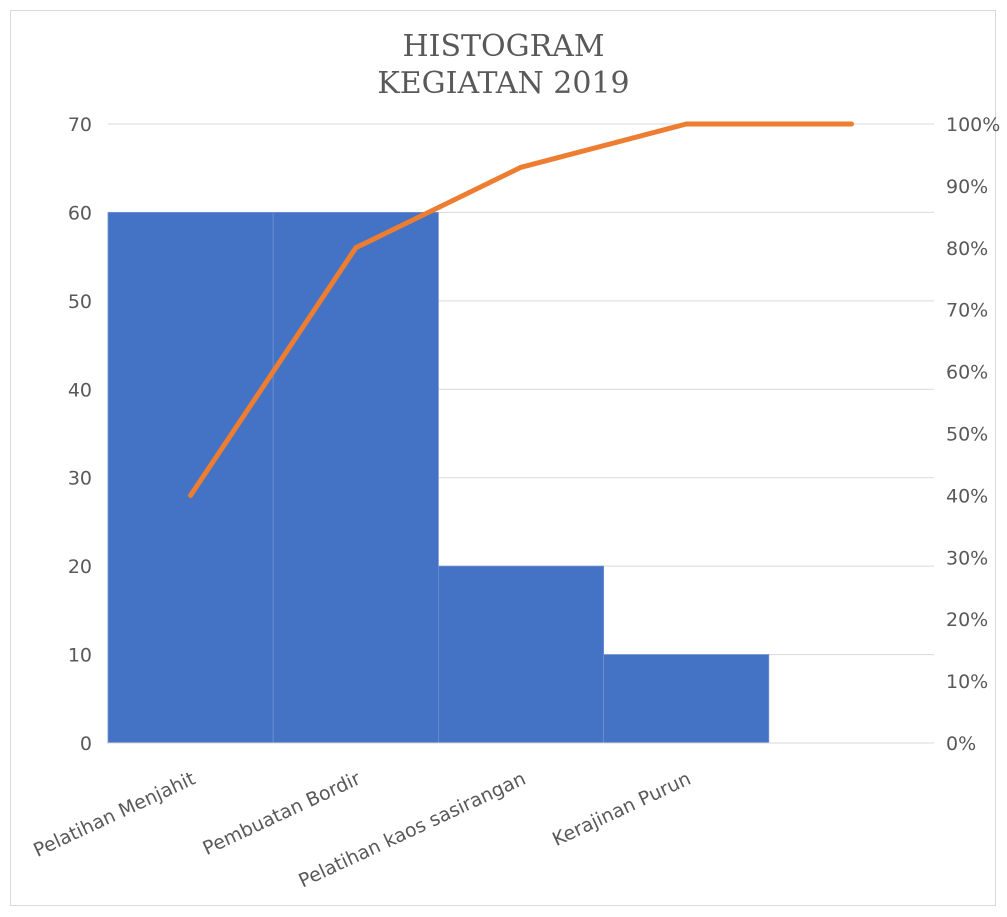 The width and height of the screenshot is (1007, 917). What do you see at coordinates (967, 373) in the screenshot?
I see `right-tick-label-6: 60%` at bounding box center [967, 373].